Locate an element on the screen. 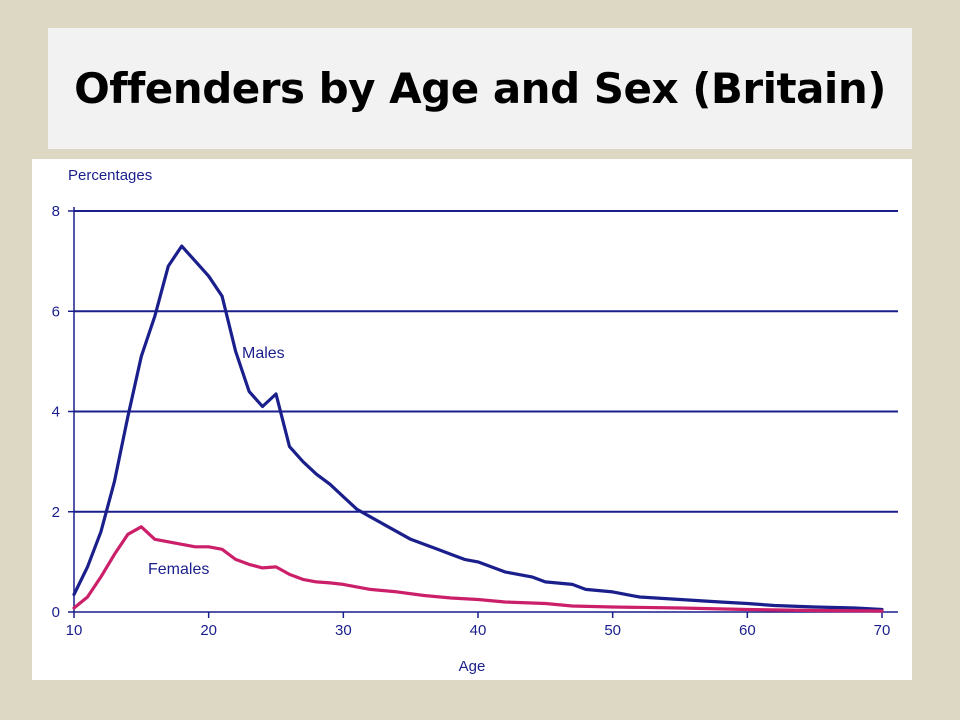 Image resolution: width=960 pixels, height=720 pixels. y-tick-label-8: 8 is located at coordinates (56, 211).